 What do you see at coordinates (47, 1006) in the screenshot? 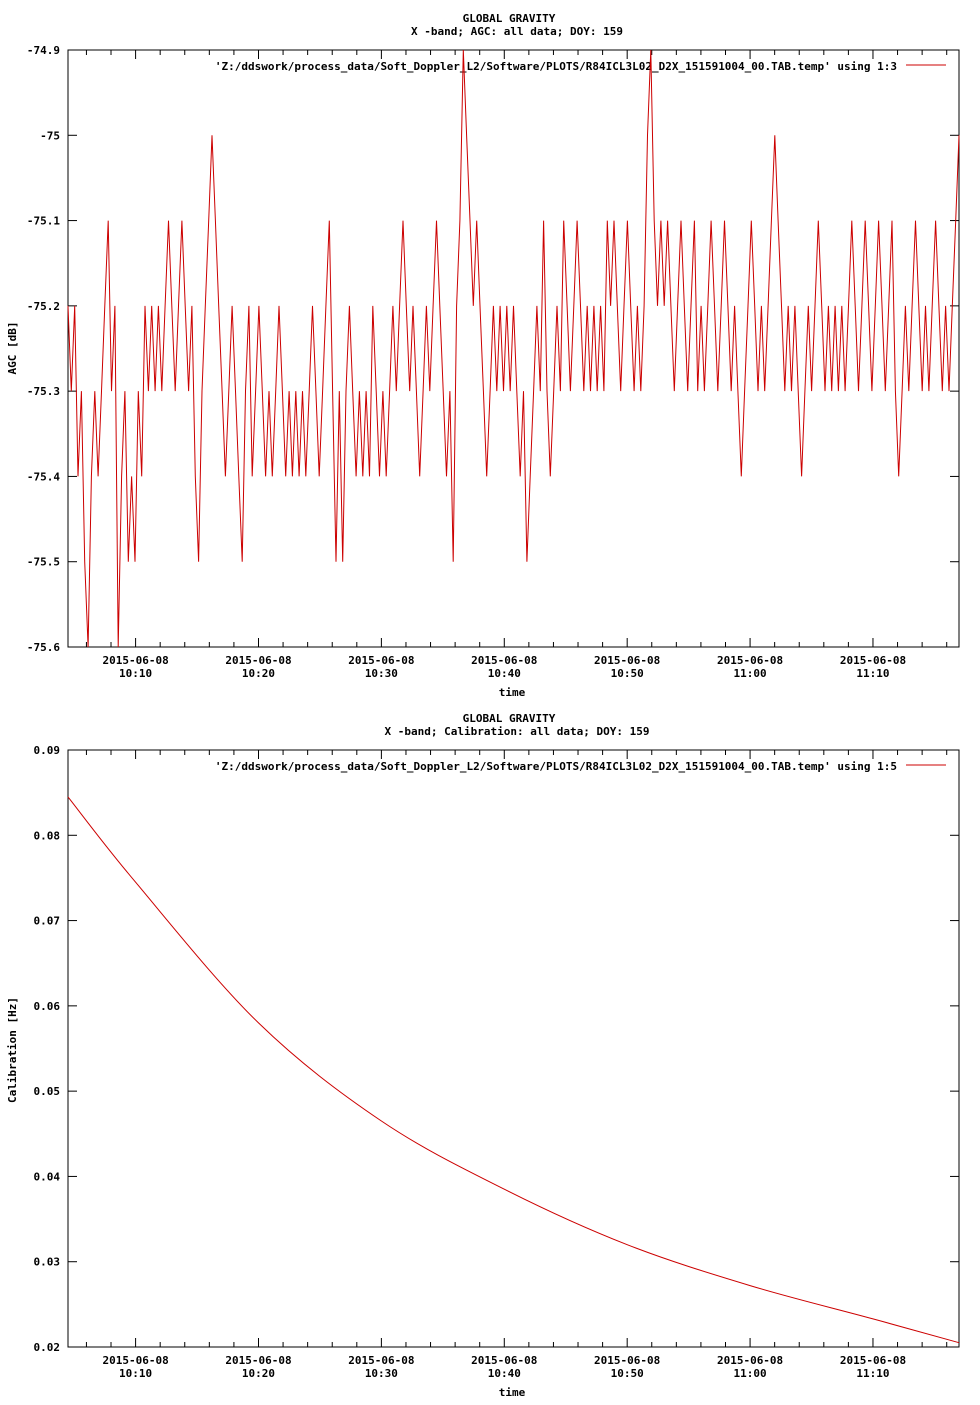
I see `calibration-y-tick-label: 0.06` at bounding box center [47, 1006].